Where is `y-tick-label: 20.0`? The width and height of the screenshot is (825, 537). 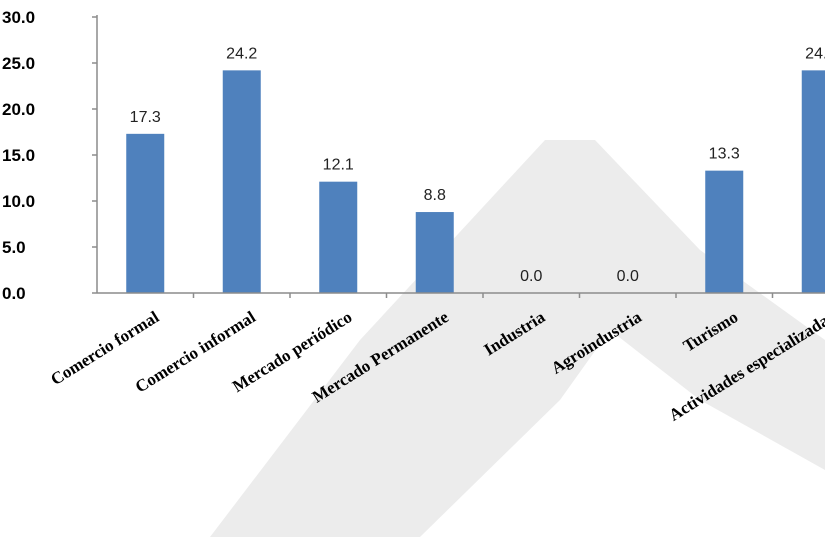
y-tick-label: 20.0 is located at coordinates (18, 109).